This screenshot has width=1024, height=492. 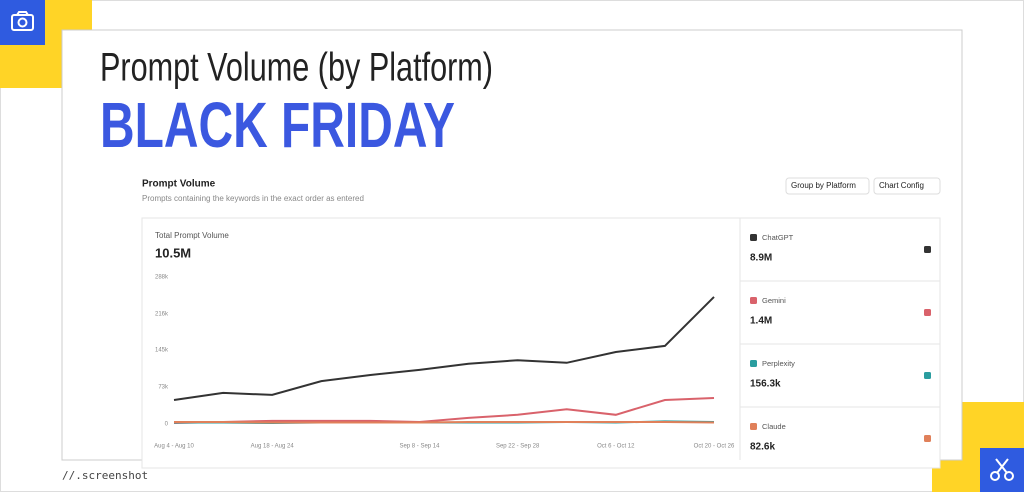 I want to click on y-tick-label: 0, so click(x=167, y=425).